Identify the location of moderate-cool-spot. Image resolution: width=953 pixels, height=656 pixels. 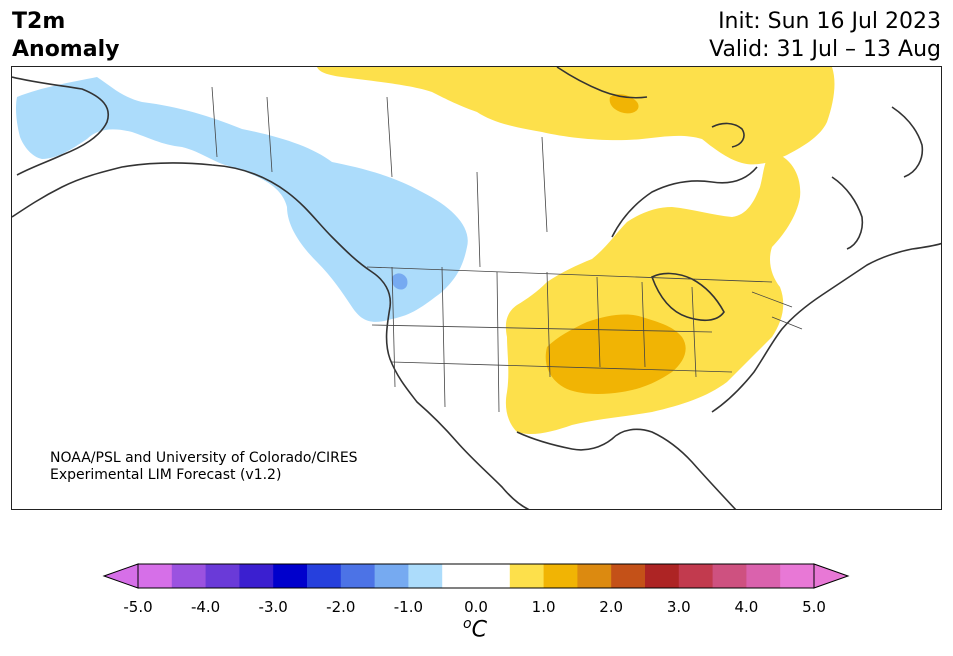
(399, 281).